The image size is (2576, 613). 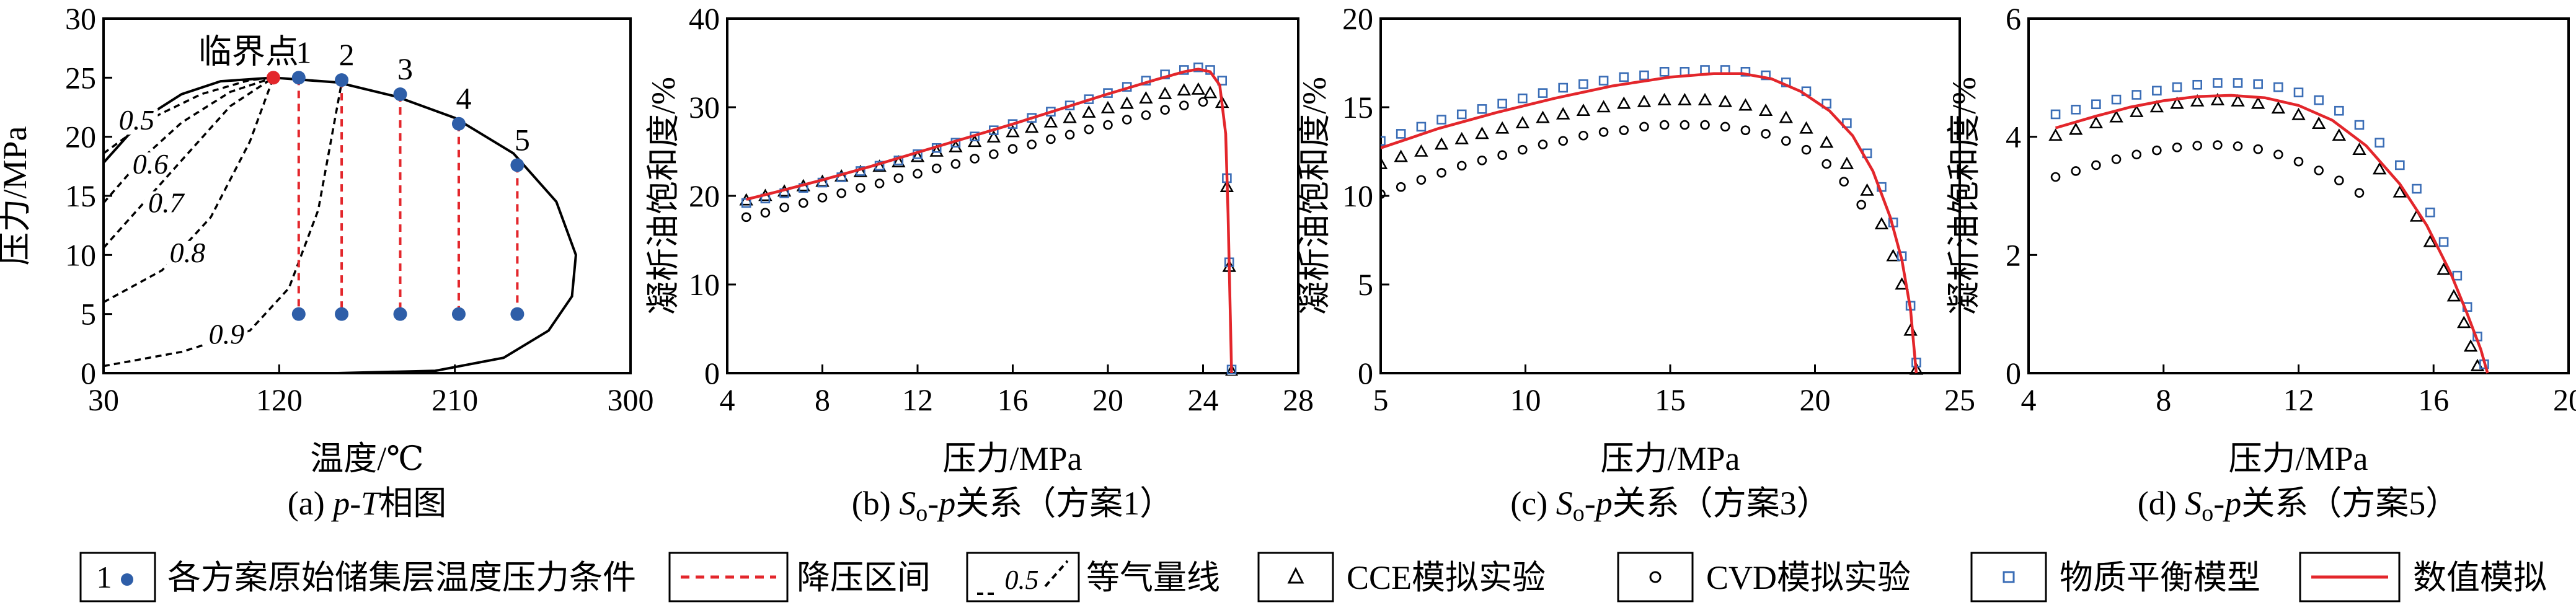 I want to click on y-axis-label-b: 凝析油饱和度/%, so click(x=663, y=196).